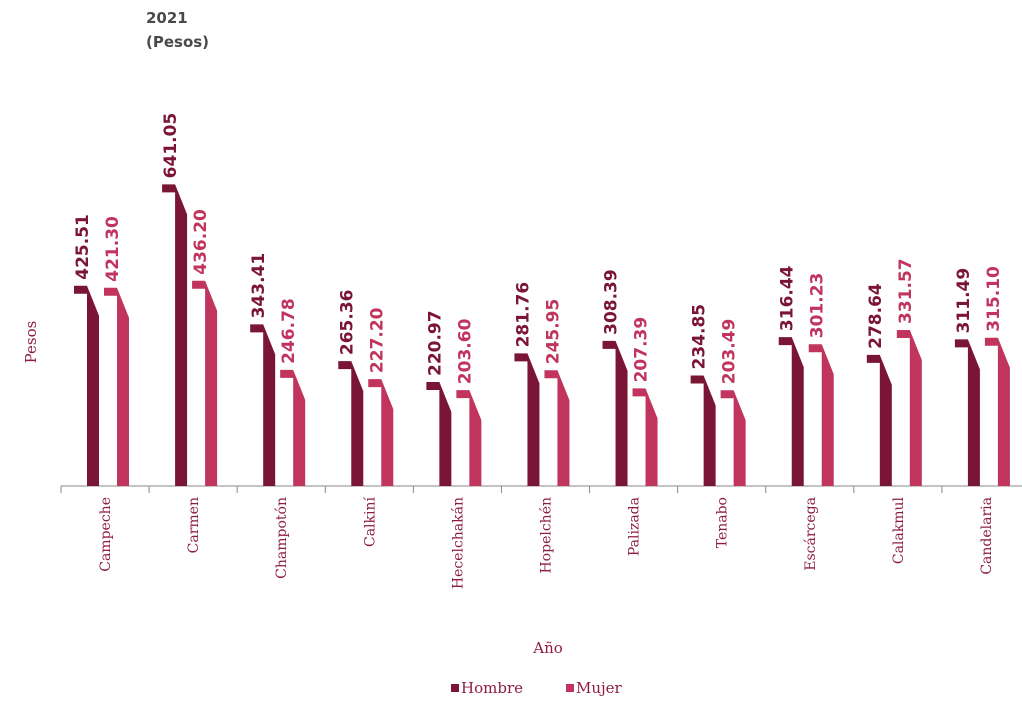  I want to click on legend-label-mujer: Mujer, so click(599, 688).